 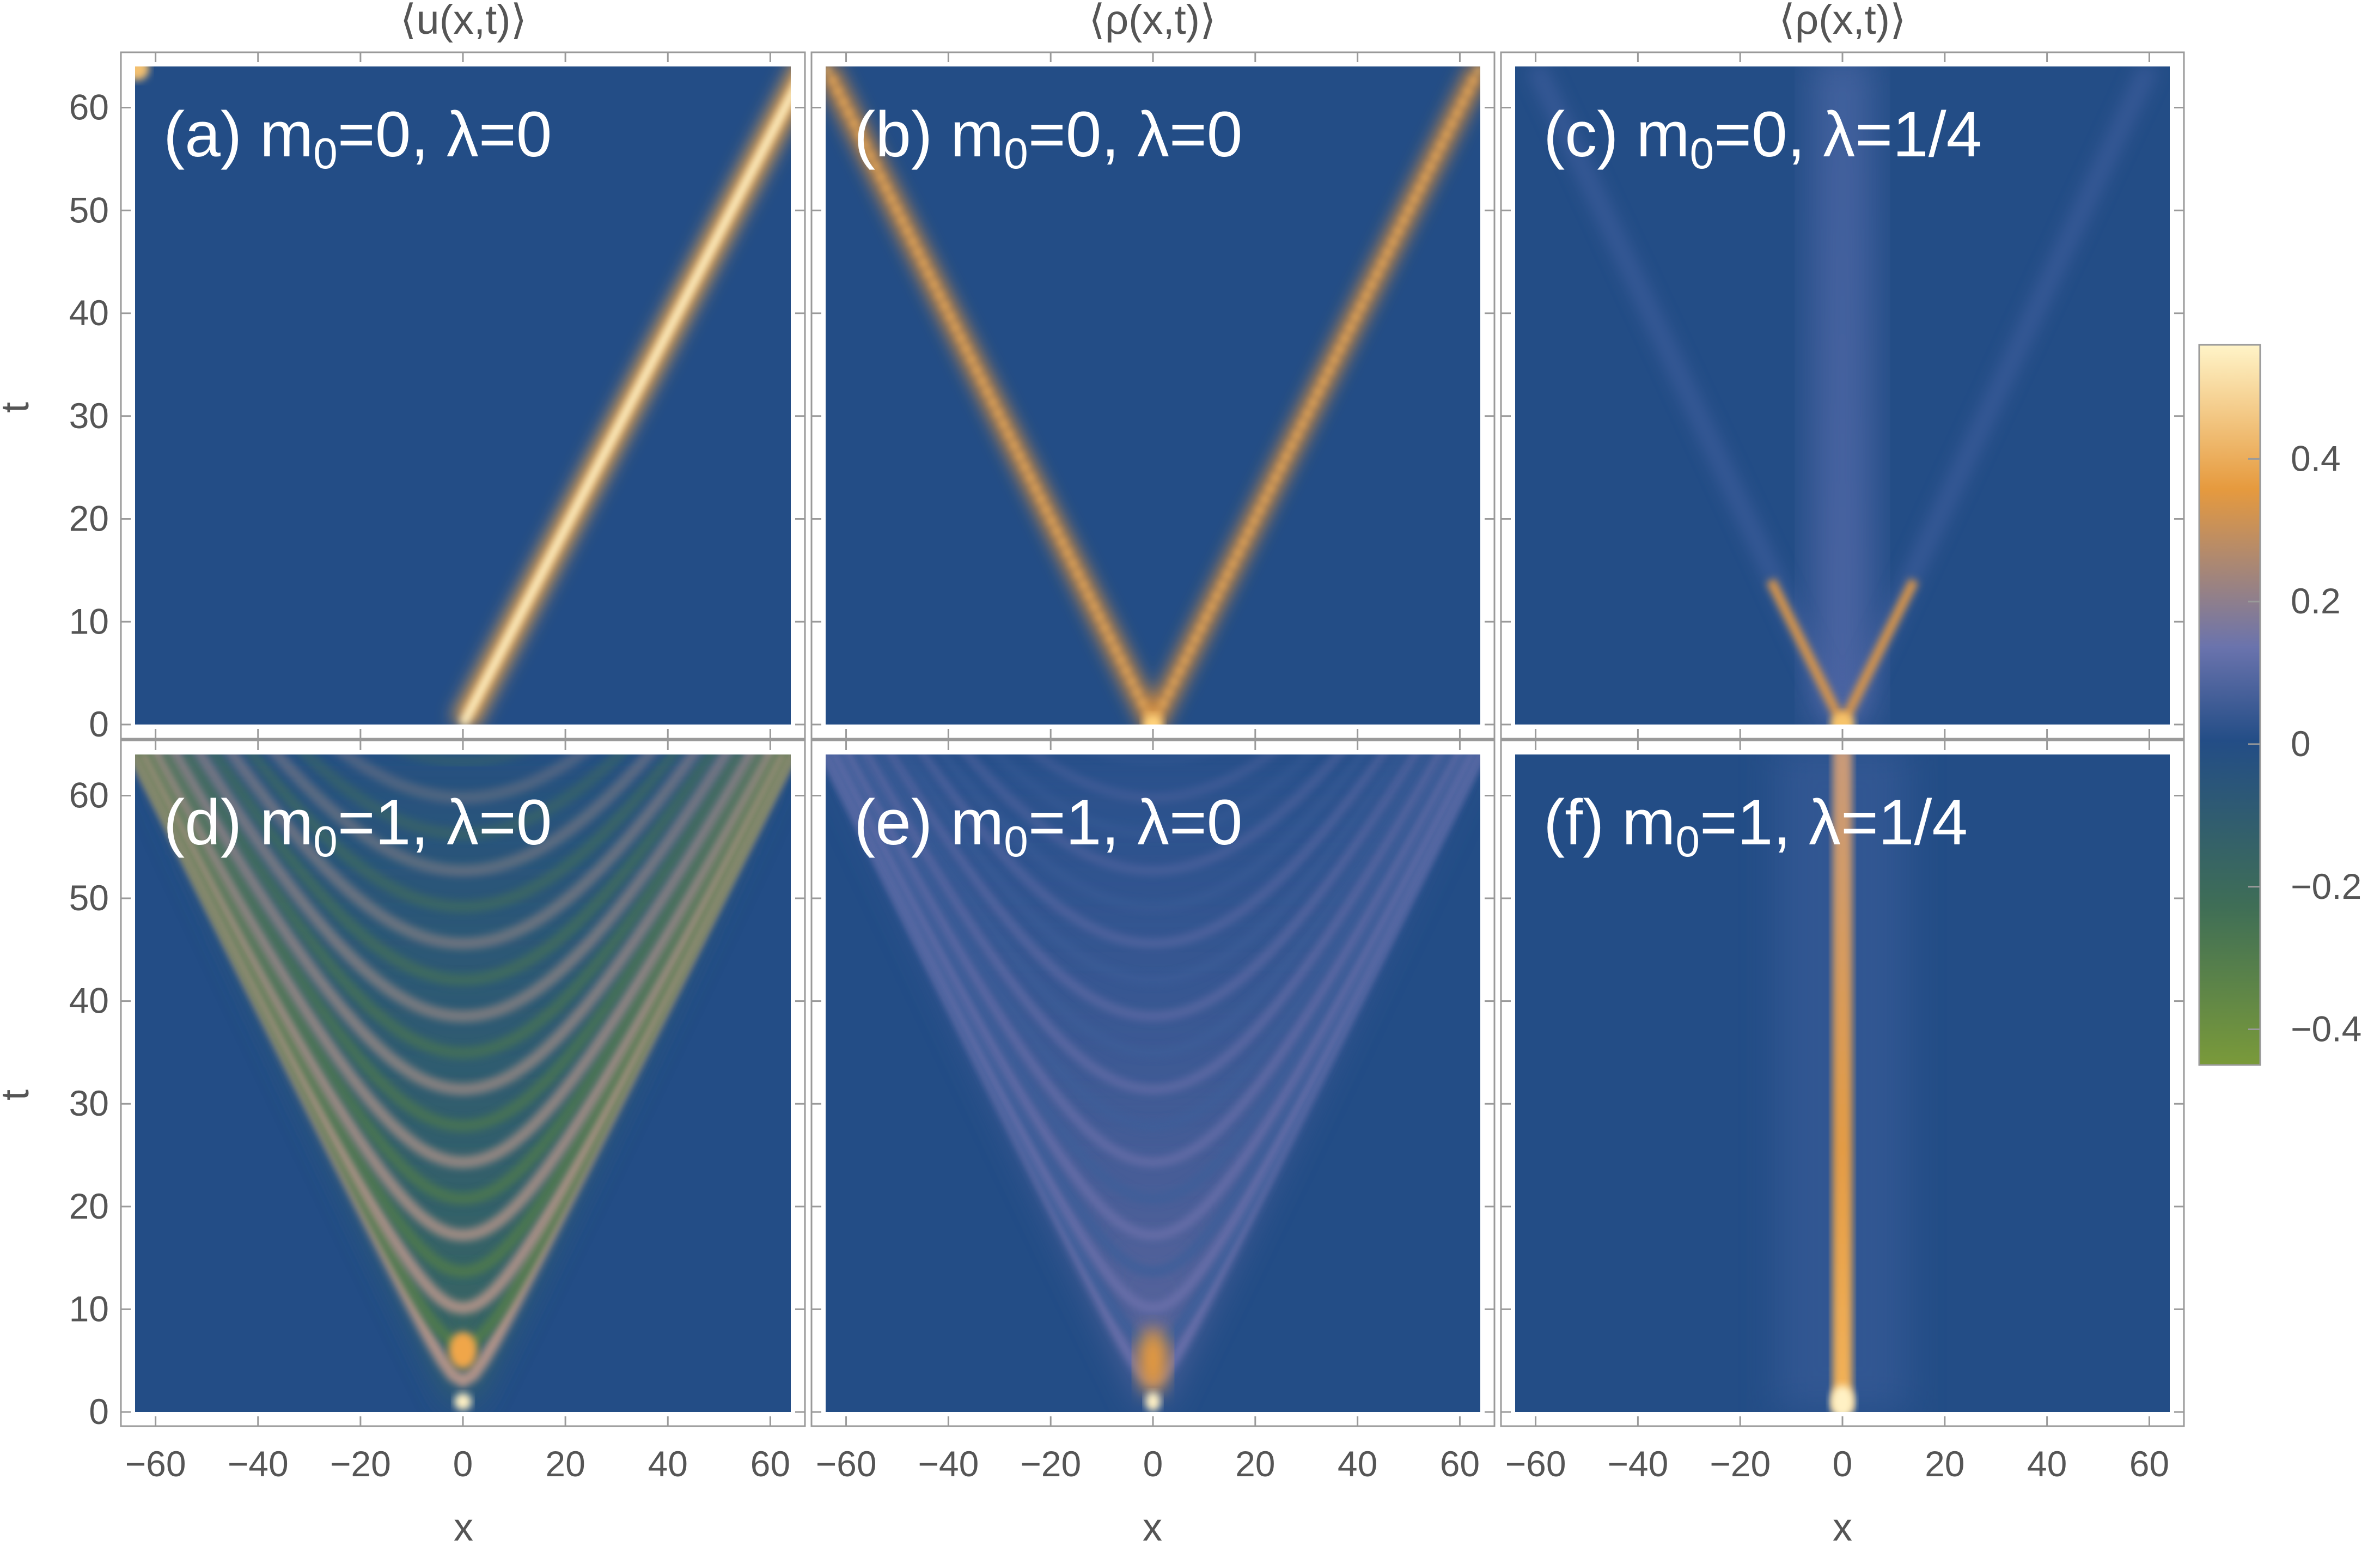 I want to click on panel-a: (a) m0=0, λ=0, so click(x=463, y=395).